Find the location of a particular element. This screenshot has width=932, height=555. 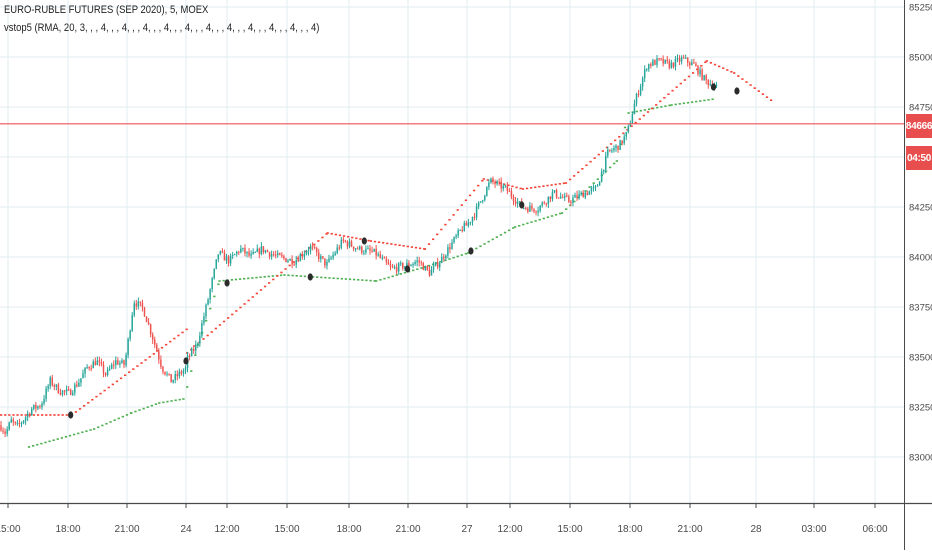

signal-marker is located at coordinates (186, 361).